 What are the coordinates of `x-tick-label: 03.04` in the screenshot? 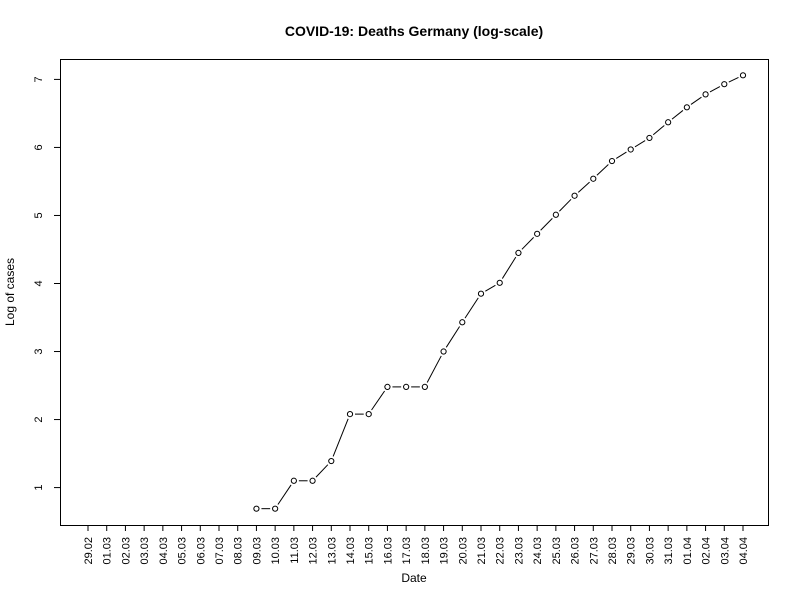 It's located at (725, 551).